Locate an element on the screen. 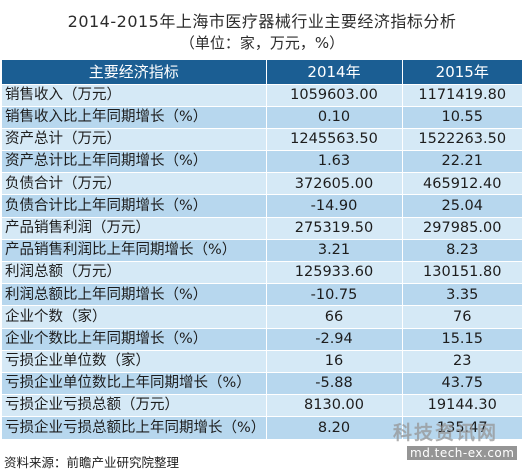  watermark-url: md.tech-ex.com is located at coordinates (462, 453).